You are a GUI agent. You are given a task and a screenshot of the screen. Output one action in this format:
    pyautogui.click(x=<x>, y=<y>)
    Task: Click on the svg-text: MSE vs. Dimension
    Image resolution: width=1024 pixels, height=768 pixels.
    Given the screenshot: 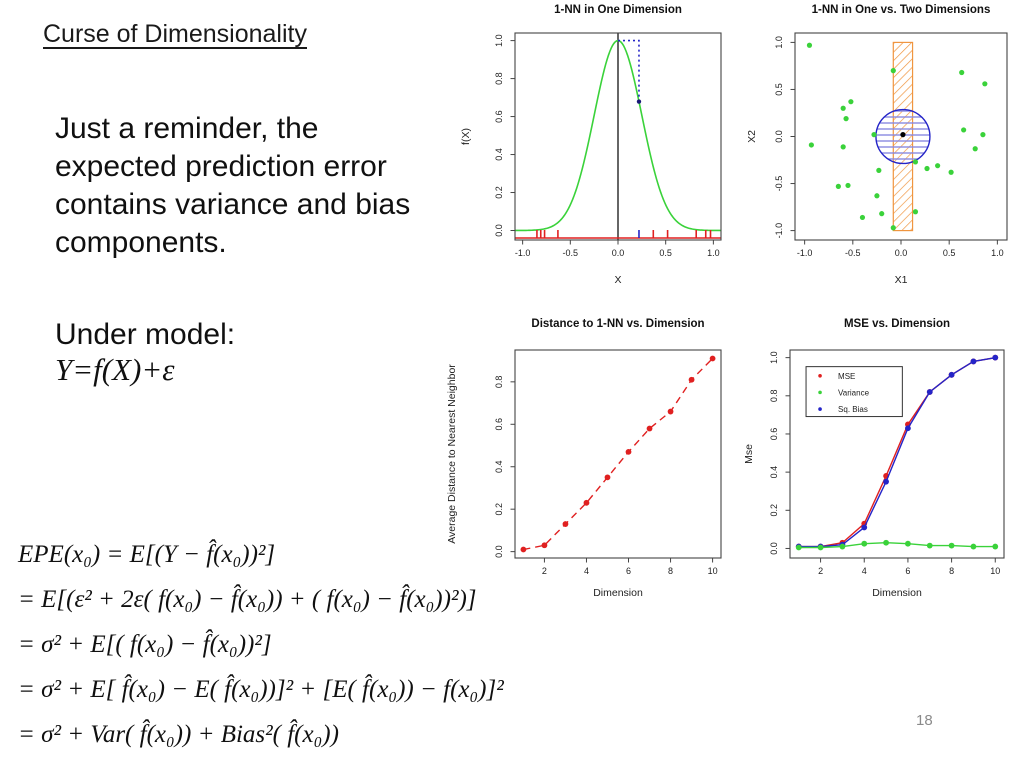 What is the action you would take?
    pyautogui.click(x=897, y=324)
    